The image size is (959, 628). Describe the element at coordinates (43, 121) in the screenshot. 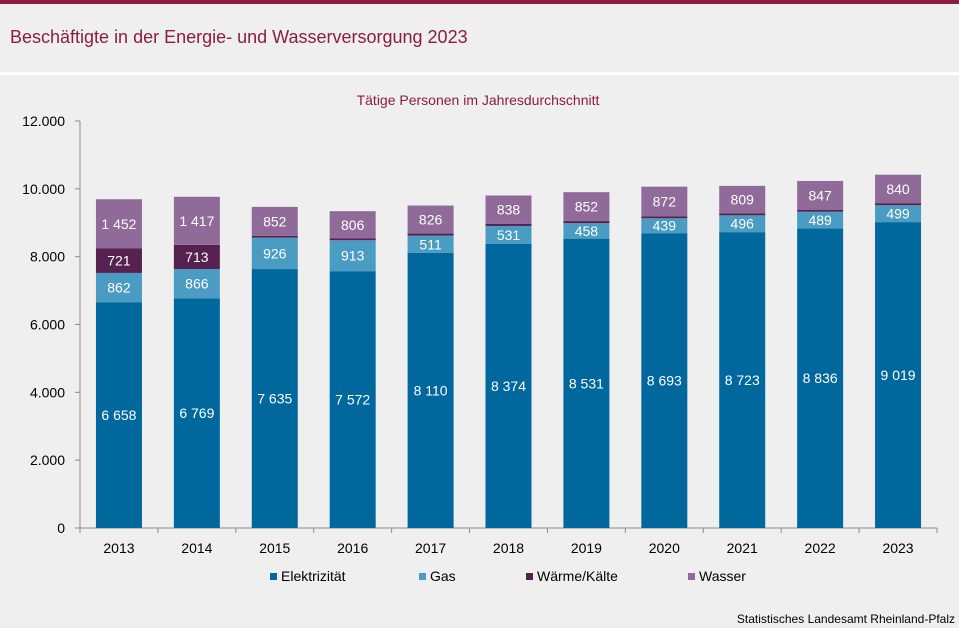

I see `y-tick-label: 12.000` at that location.